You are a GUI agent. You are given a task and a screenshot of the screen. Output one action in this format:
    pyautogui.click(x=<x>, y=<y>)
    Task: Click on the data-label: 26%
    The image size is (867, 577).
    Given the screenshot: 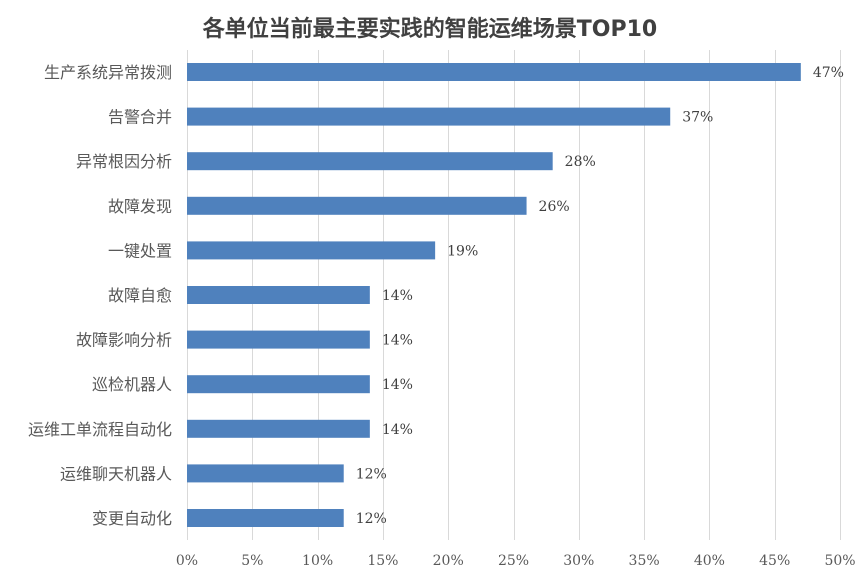 What is the action you would take?
    pyautogui.click(x=554, y=207)
    